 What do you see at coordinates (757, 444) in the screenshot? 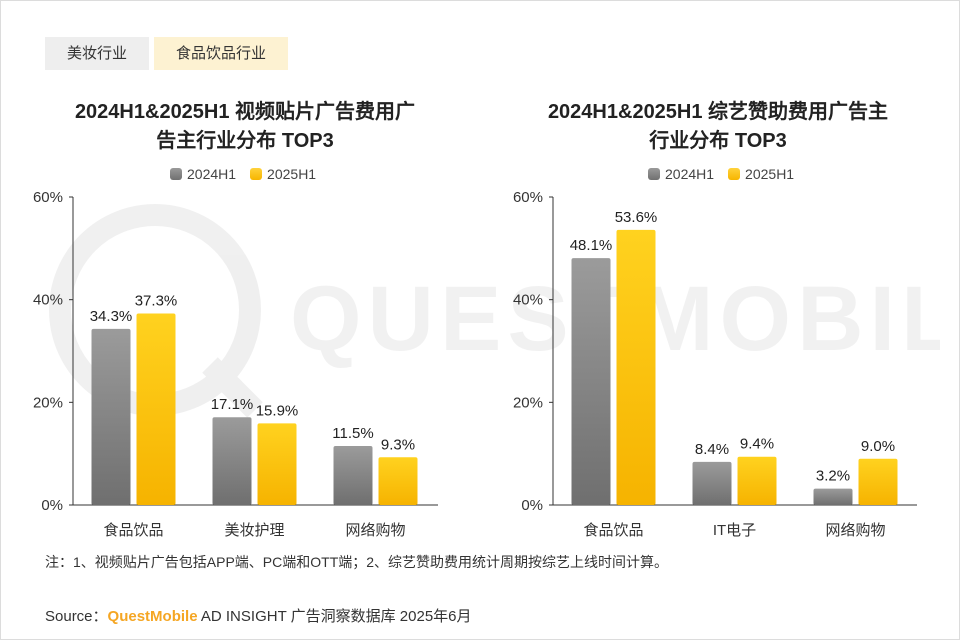
I see `bar-value-label: 9.4%` at bounding box center [757, 444].